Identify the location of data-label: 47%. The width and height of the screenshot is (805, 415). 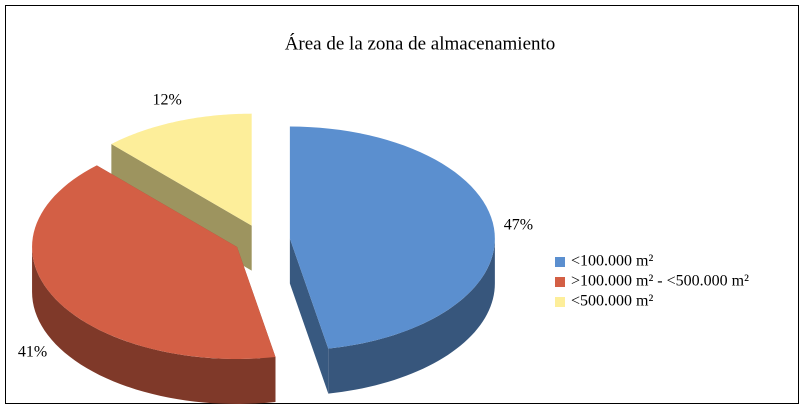
(518, 225).